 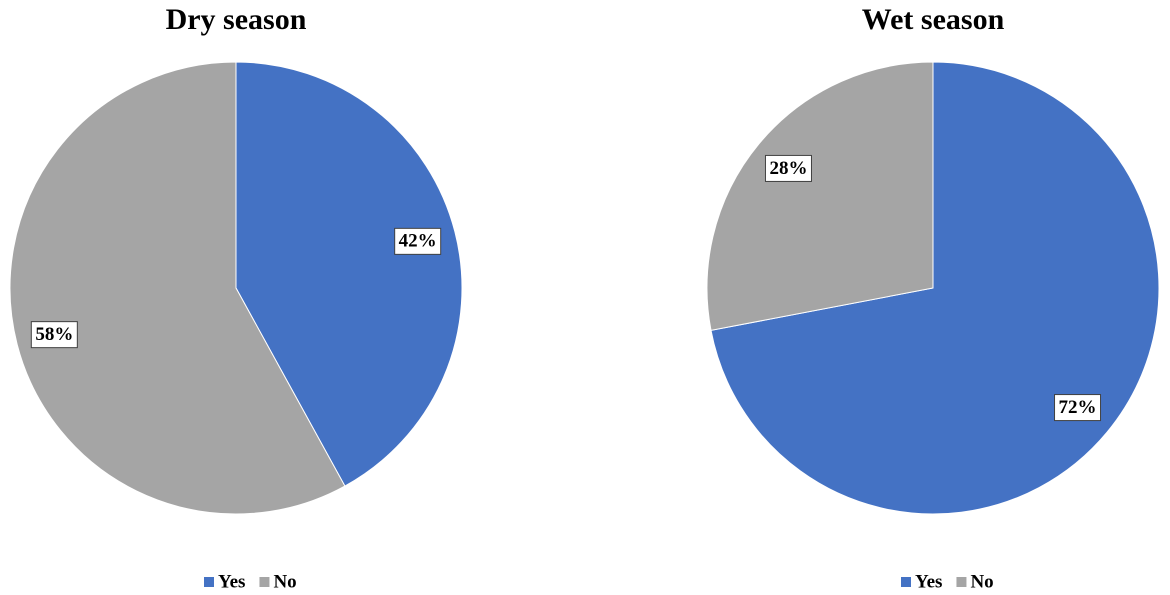 I want to click on data-label-text: 28%, so click(x=788, y=168).